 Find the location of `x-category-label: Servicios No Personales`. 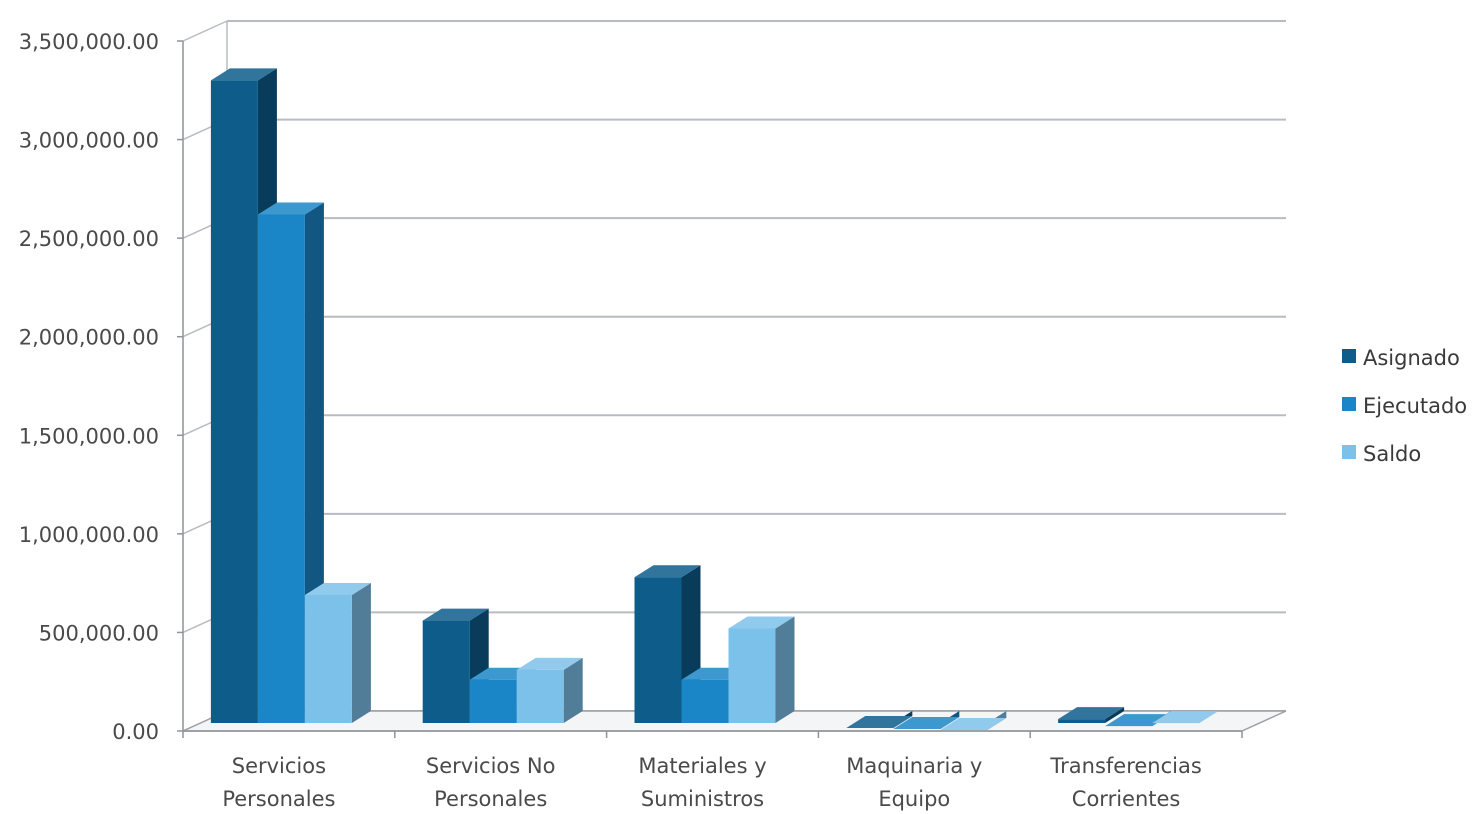

x-category-label: Servicios No Personales is located at coordinates (491, 782).